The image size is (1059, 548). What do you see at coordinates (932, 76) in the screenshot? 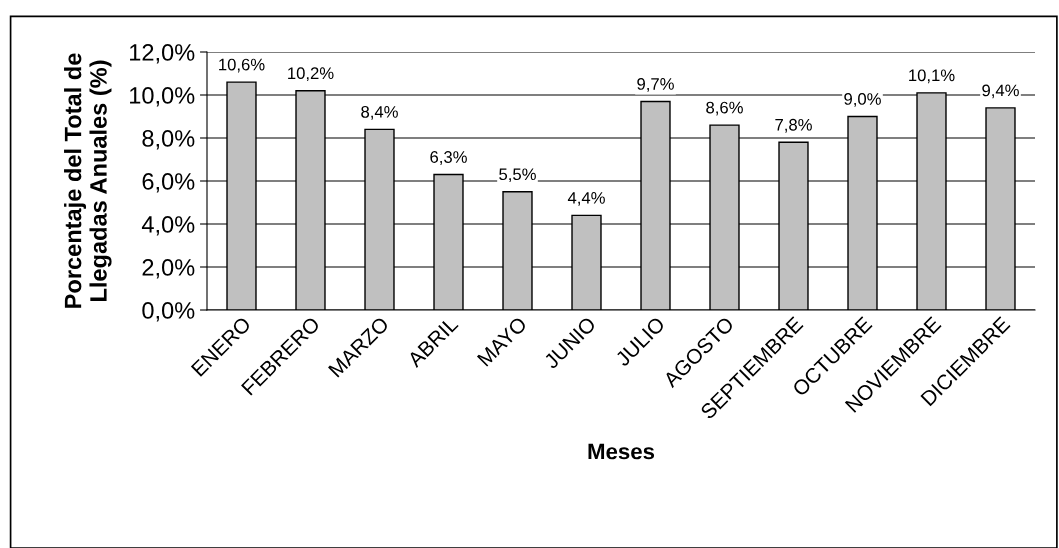
I see `data-label: 10,1%` at bounding box center [932, 76].